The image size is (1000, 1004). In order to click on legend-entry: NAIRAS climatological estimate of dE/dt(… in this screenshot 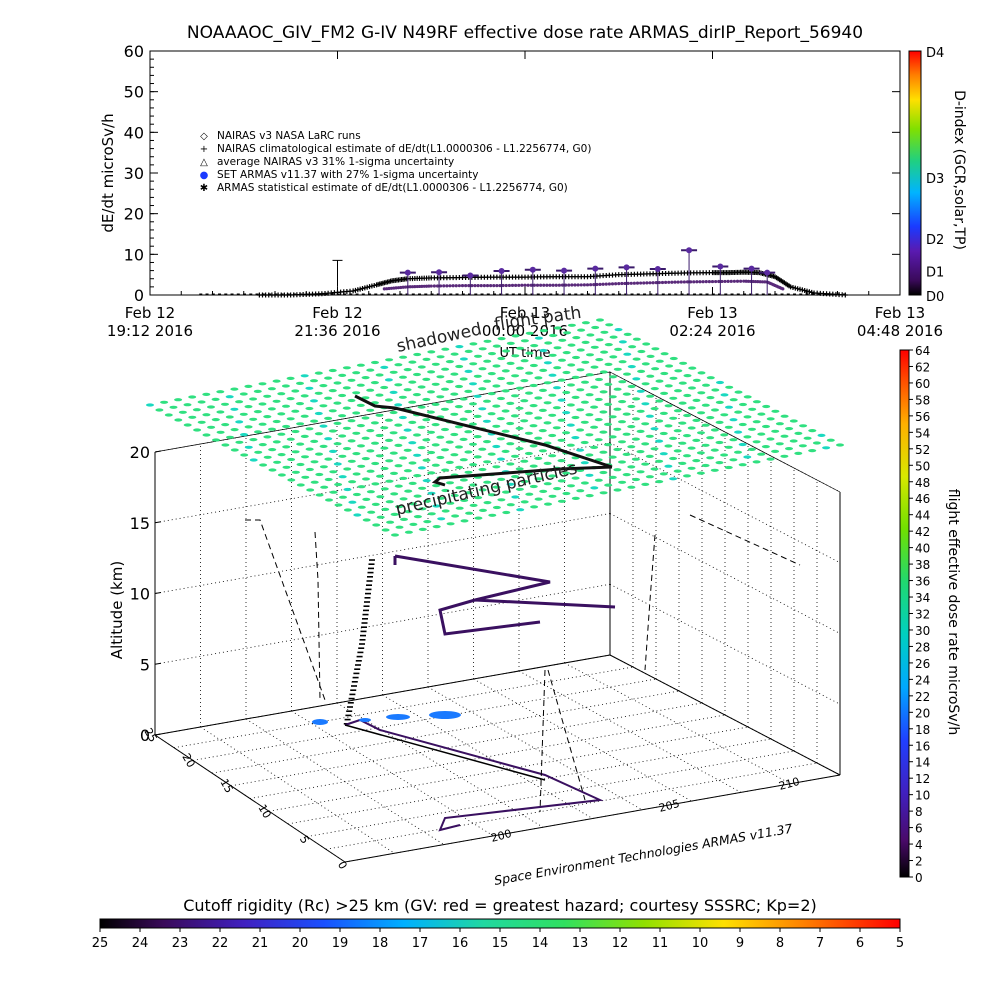, I will do `click(404, 149)`.